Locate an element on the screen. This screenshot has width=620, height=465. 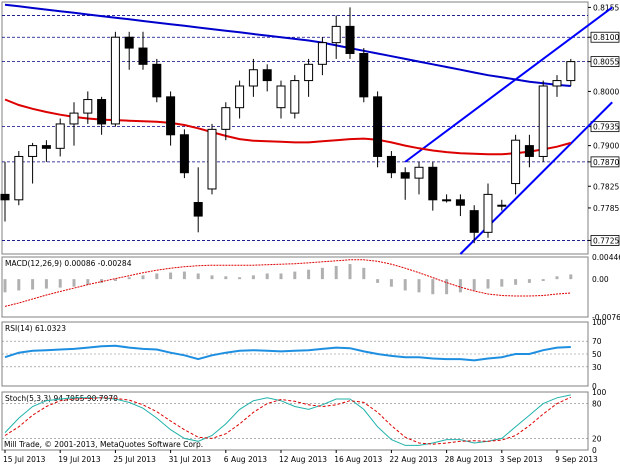
rsi-tick-label: 30 is located at coordinates (597, 367).